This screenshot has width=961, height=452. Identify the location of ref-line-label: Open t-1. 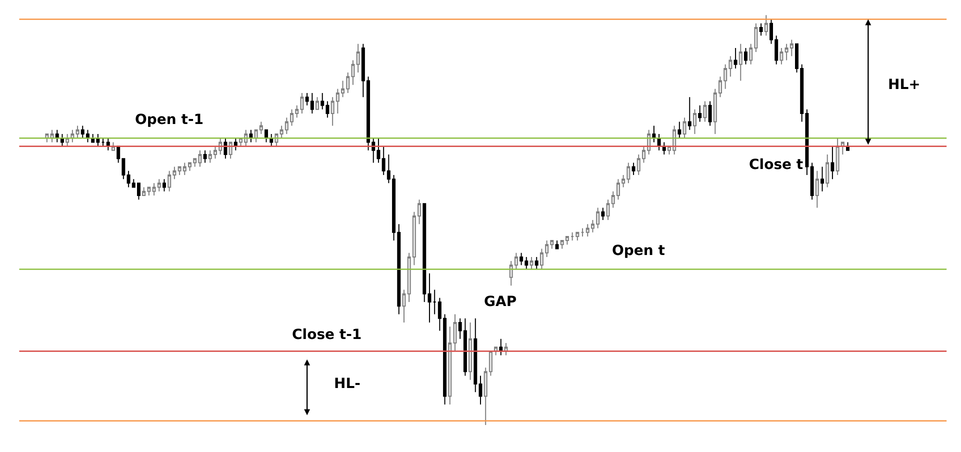
(169, 120).